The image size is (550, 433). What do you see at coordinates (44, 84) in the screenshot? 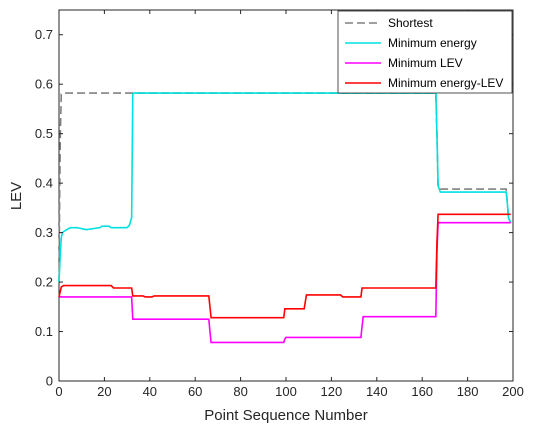
I see `y-tick-label: 0.6` at bounding box center [44, 84].